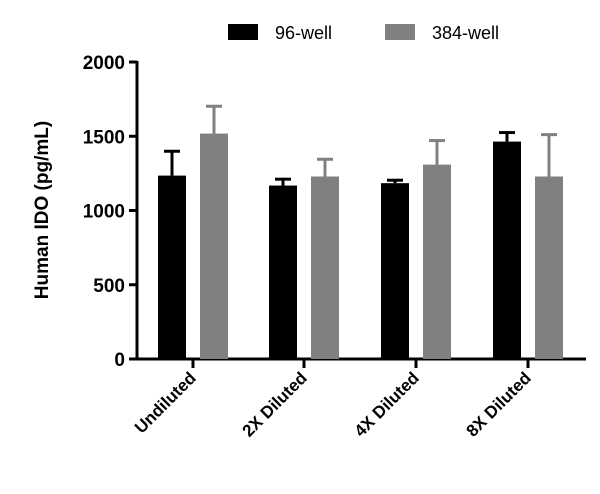 The height and width of the screenshot is (494, 600). I want to click on legend-label: 96-well, so click(303, 33).